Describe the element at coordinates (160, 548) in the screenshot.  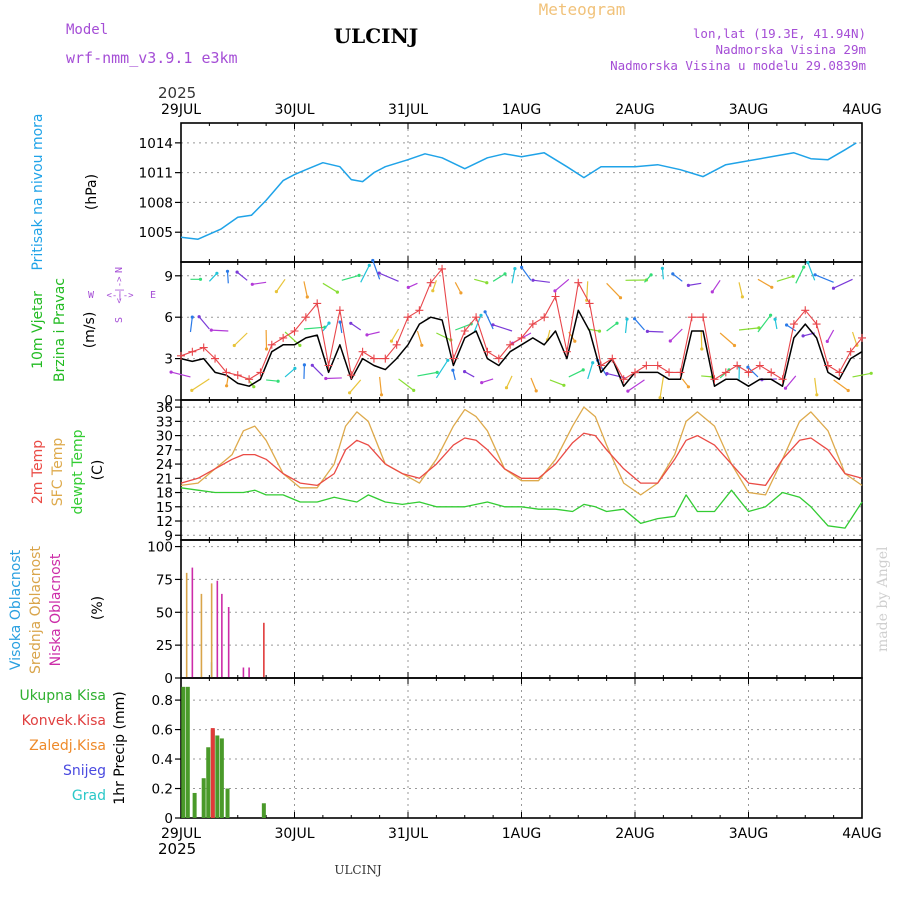
I see `ytick-label: 100` at that location.